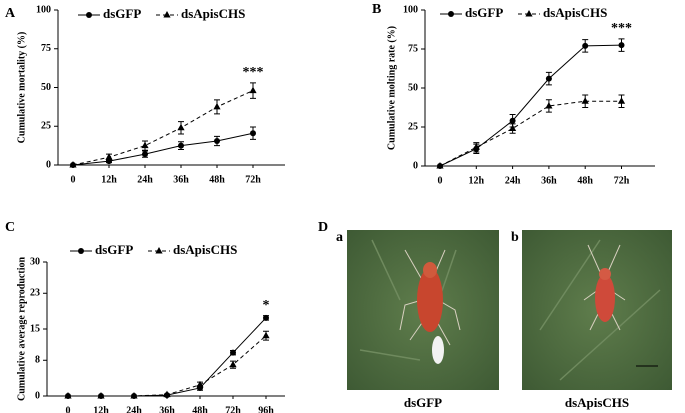 The image size is (685, 413). What do you see at coordinates (35, 261) in the screenshot?
I see `y-tick-label: 30` at bounding box center [35, 261].